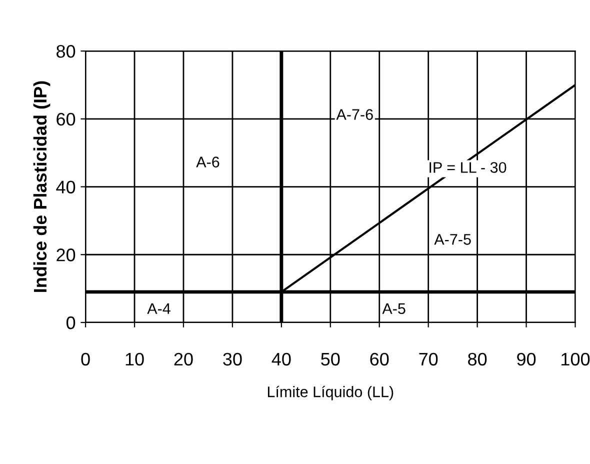  I want to click on y-tick-label: 0, so click(71, 323).